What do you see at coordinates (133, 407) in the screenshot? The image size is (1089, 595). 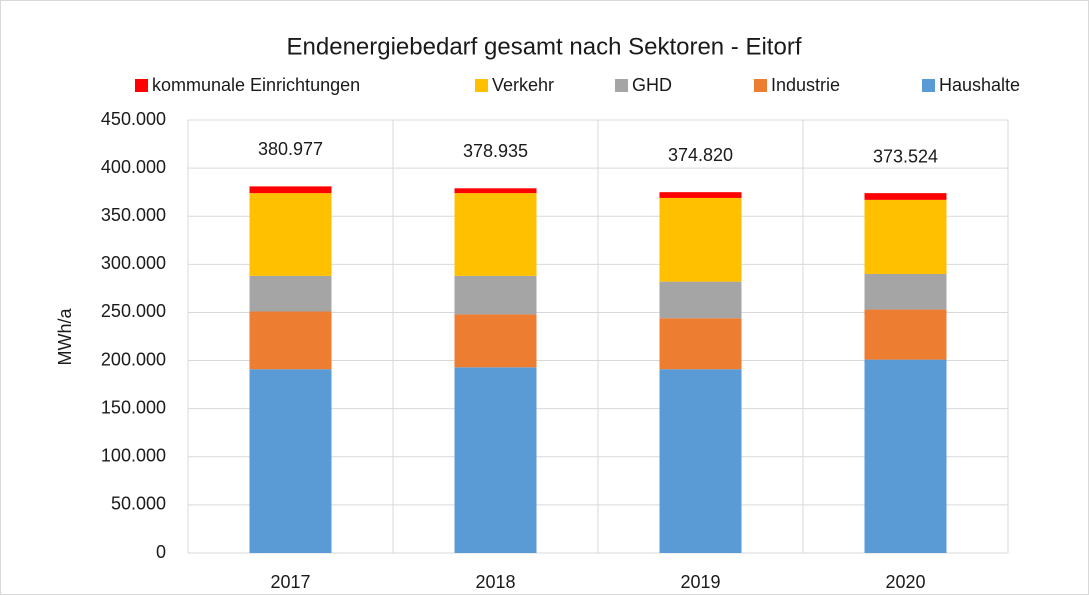 I see `y-tick-label: 150.000` at bounding box center [133, 407].